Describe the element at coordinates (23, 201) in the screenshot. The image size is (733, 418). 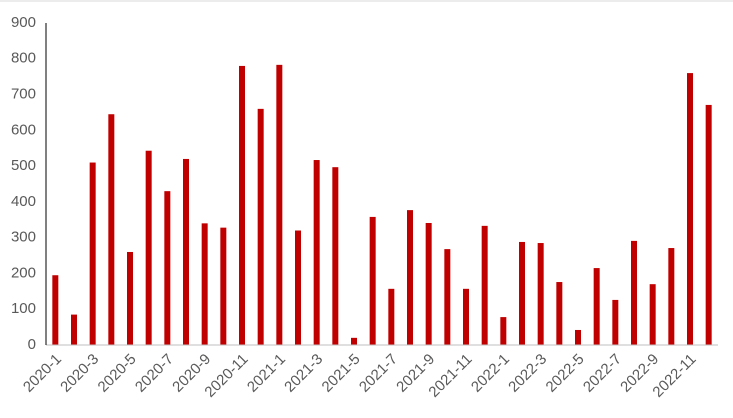
I see `y-tick-label: 400` at that location.